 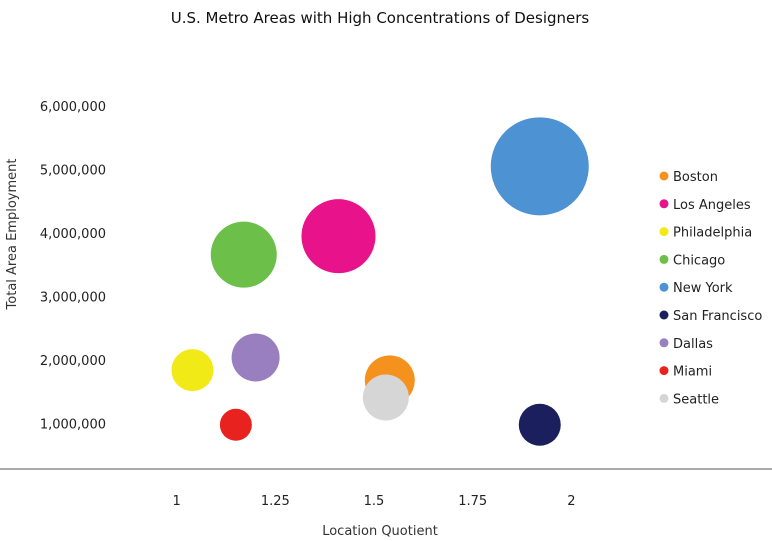 What do you see at coordinates (73, 425) in the screenshot?
I see `y-tick-label: 1,000,000` at bounding box center [73, 425].